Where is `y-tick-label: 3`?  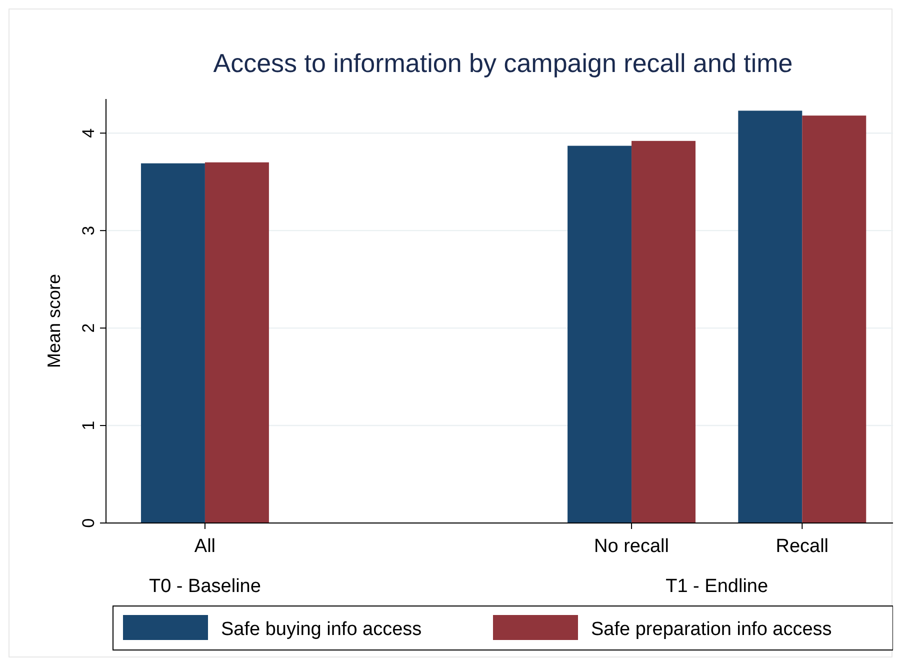 y-tick-label: 3 is located at coordinates (88, 231).